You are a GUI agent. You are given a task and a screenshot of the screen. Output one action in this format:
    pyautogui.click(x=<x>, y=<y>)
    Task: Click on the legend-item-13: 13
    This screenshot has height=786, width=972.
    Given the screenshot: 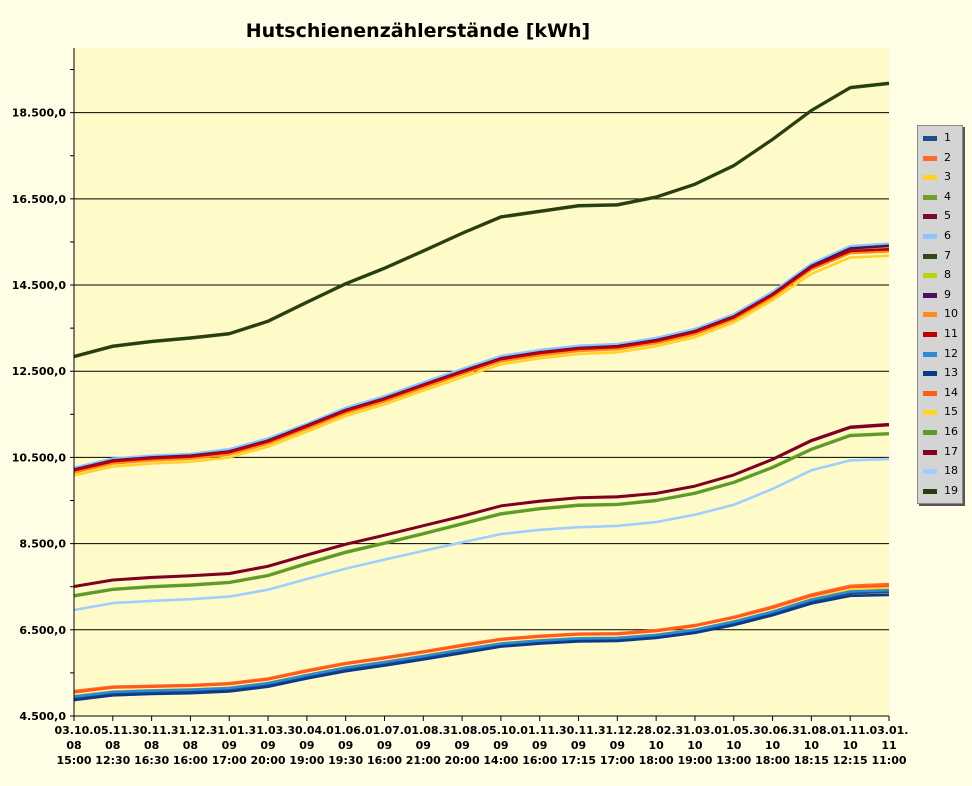 What is the action you would take?
    pyautogui.click(x=943, y=373)
    